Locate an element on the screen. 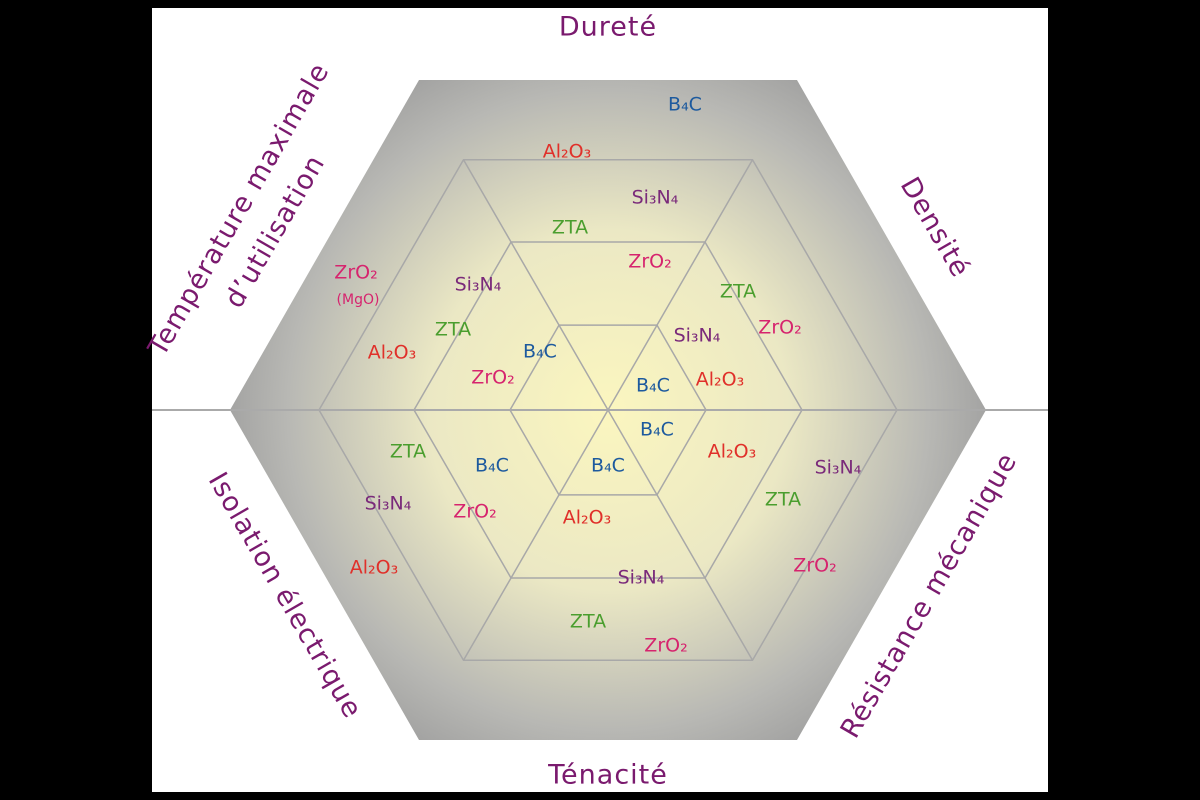 This screenshot has height=800, width=1200. sector-bottom: B₄C Al₂O₃ Si₃N₄ ZTA ZrO₂ is located at coordinates (625, 556).